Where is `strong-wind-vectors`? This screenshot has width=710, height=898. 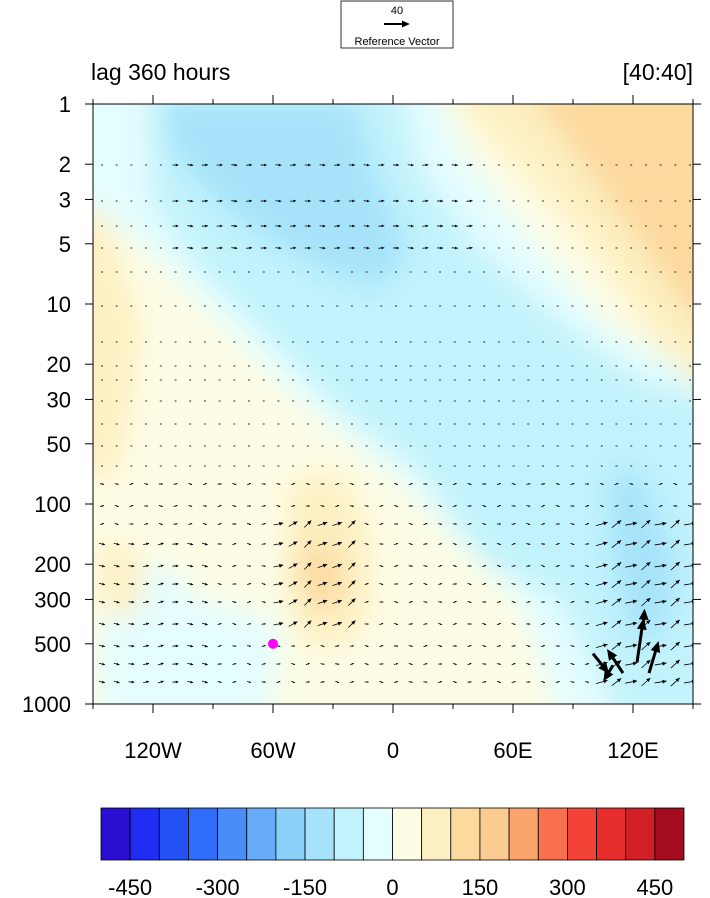
strong-wind-vectors is located at coordinates (626, 645).